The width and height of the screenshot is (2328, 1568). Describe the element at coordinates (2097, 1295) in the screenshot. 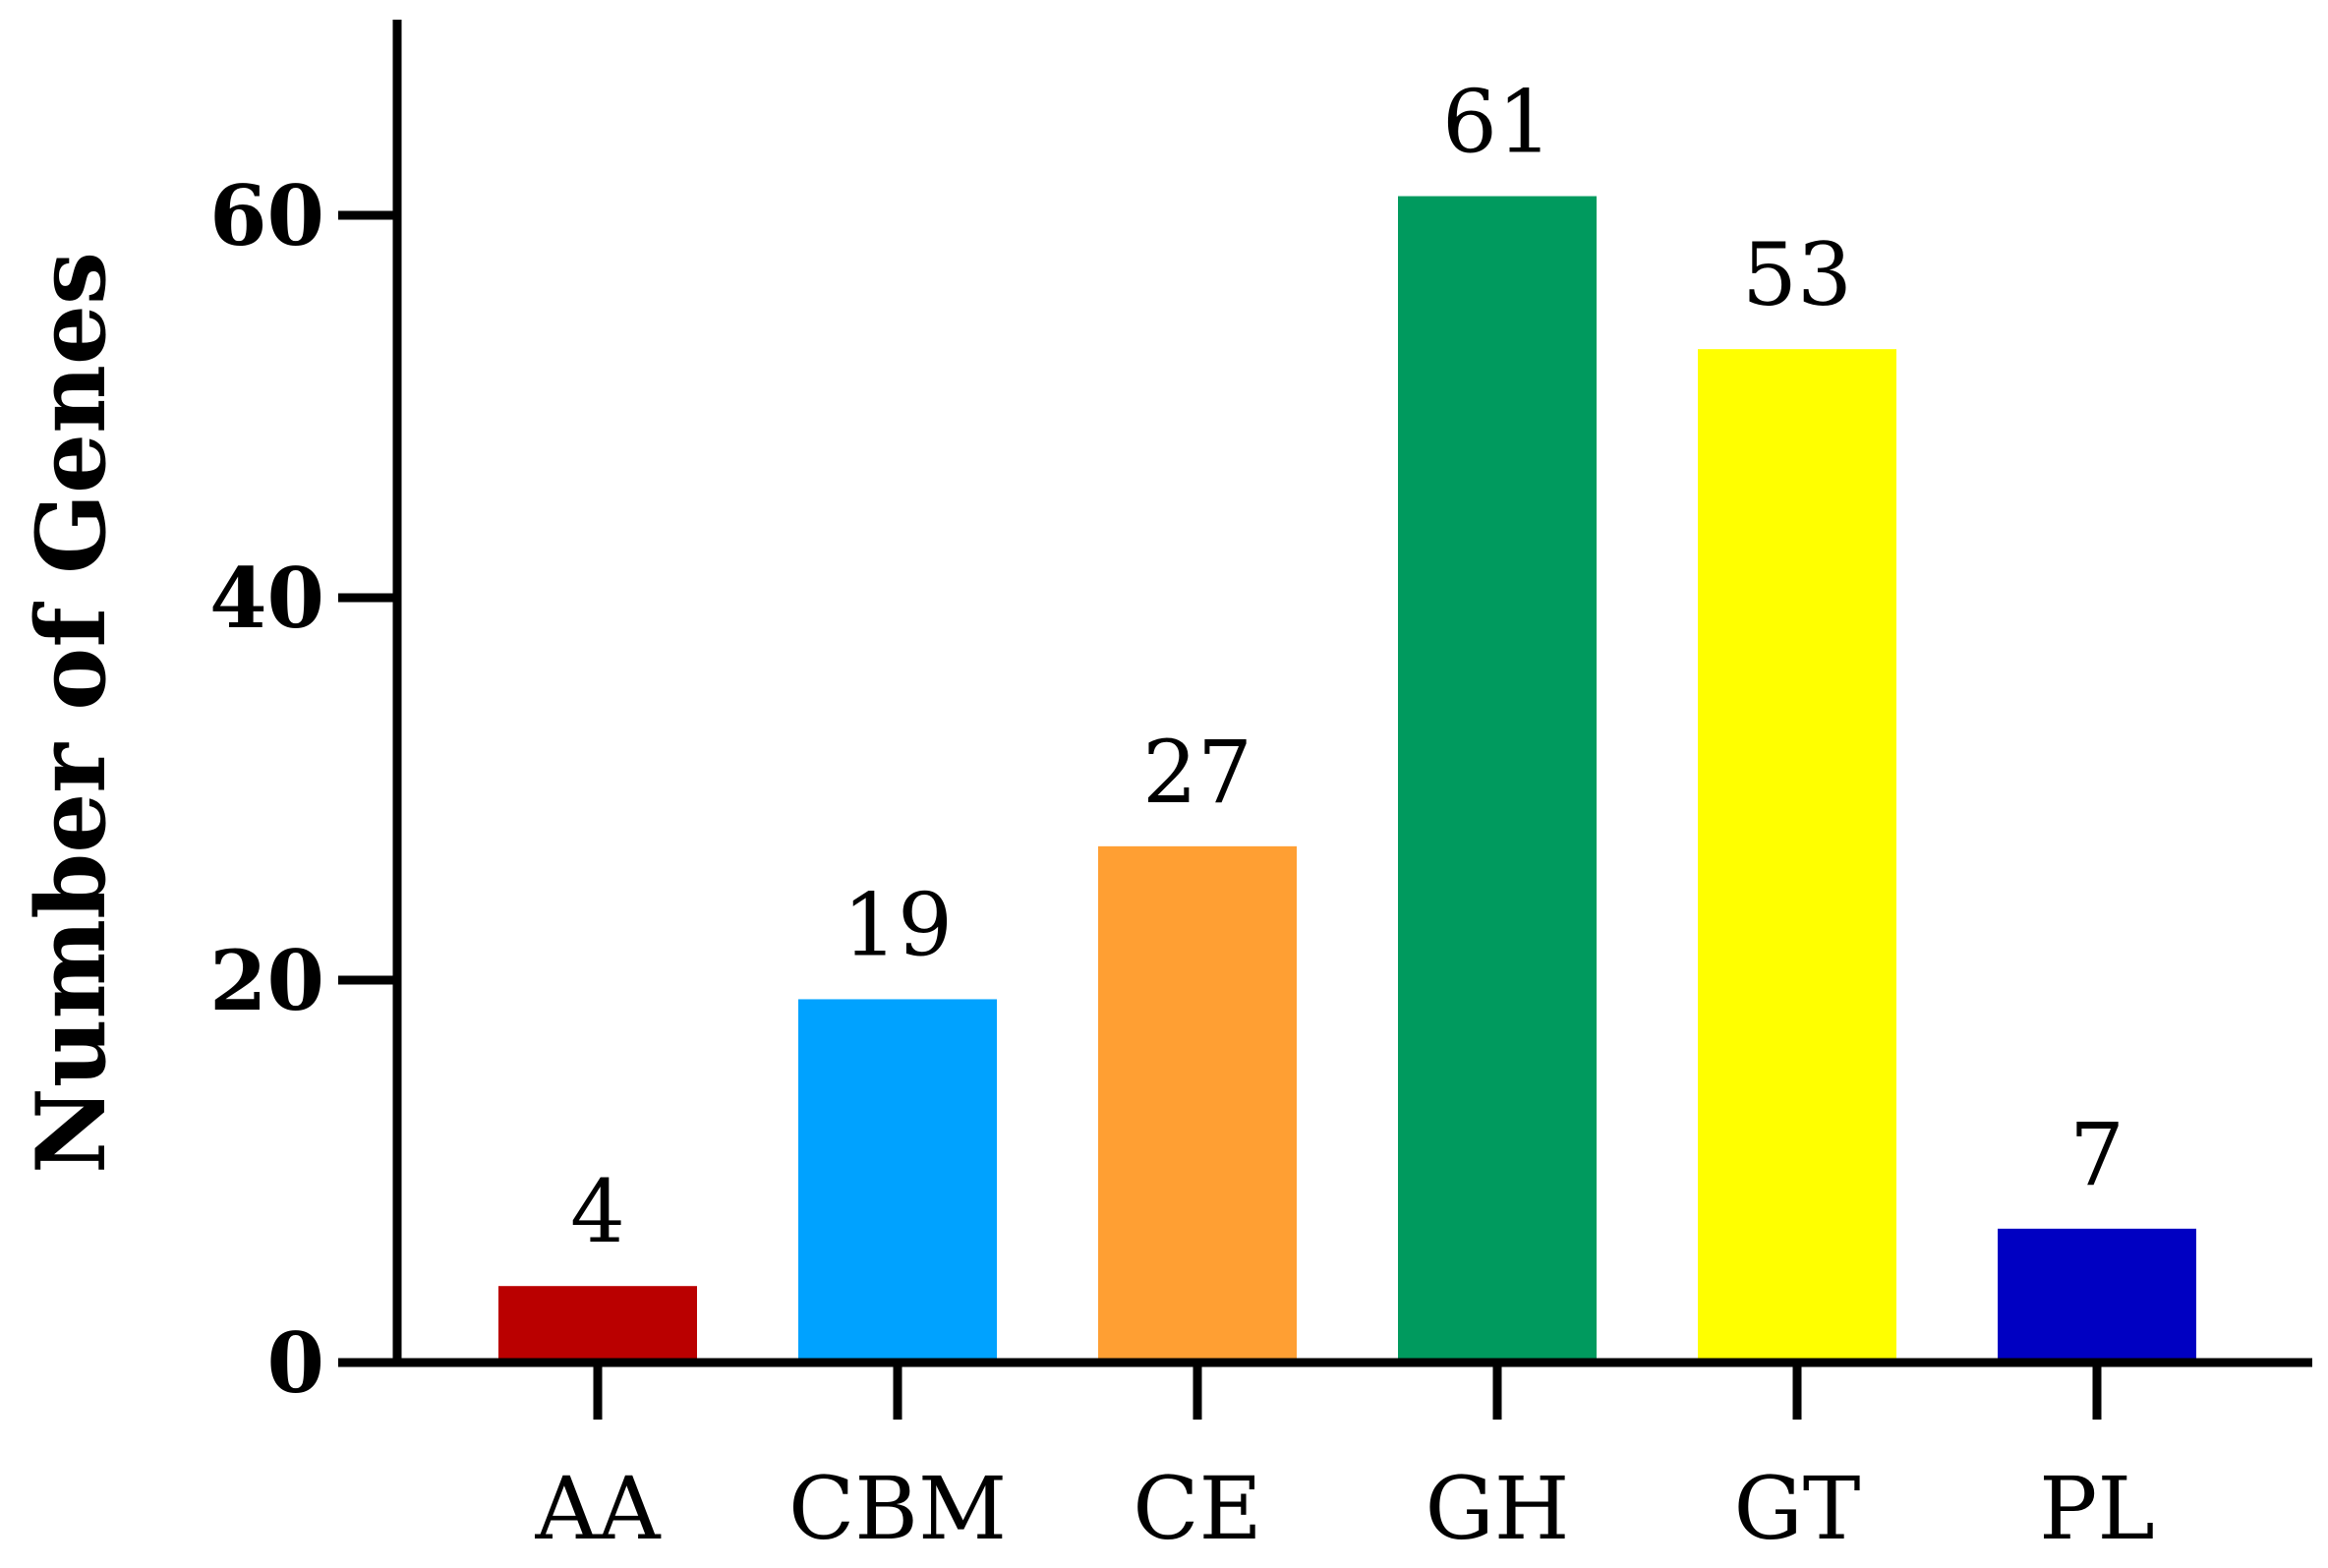

I see `bar-pl` at that location.